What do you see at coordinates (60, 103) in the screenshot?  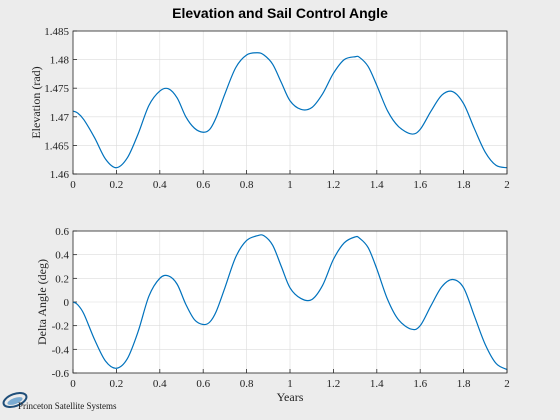 I see `elevation-y-ticks: 1.46 1.465 1.47 1.475 1.48 1.485` at bounding box center [60, 103].